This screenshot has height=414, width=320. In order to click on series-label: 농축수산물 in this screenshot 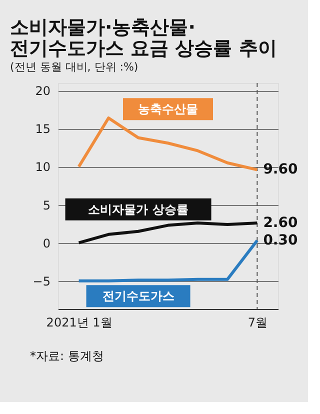, I will do `click(168, 109)`.